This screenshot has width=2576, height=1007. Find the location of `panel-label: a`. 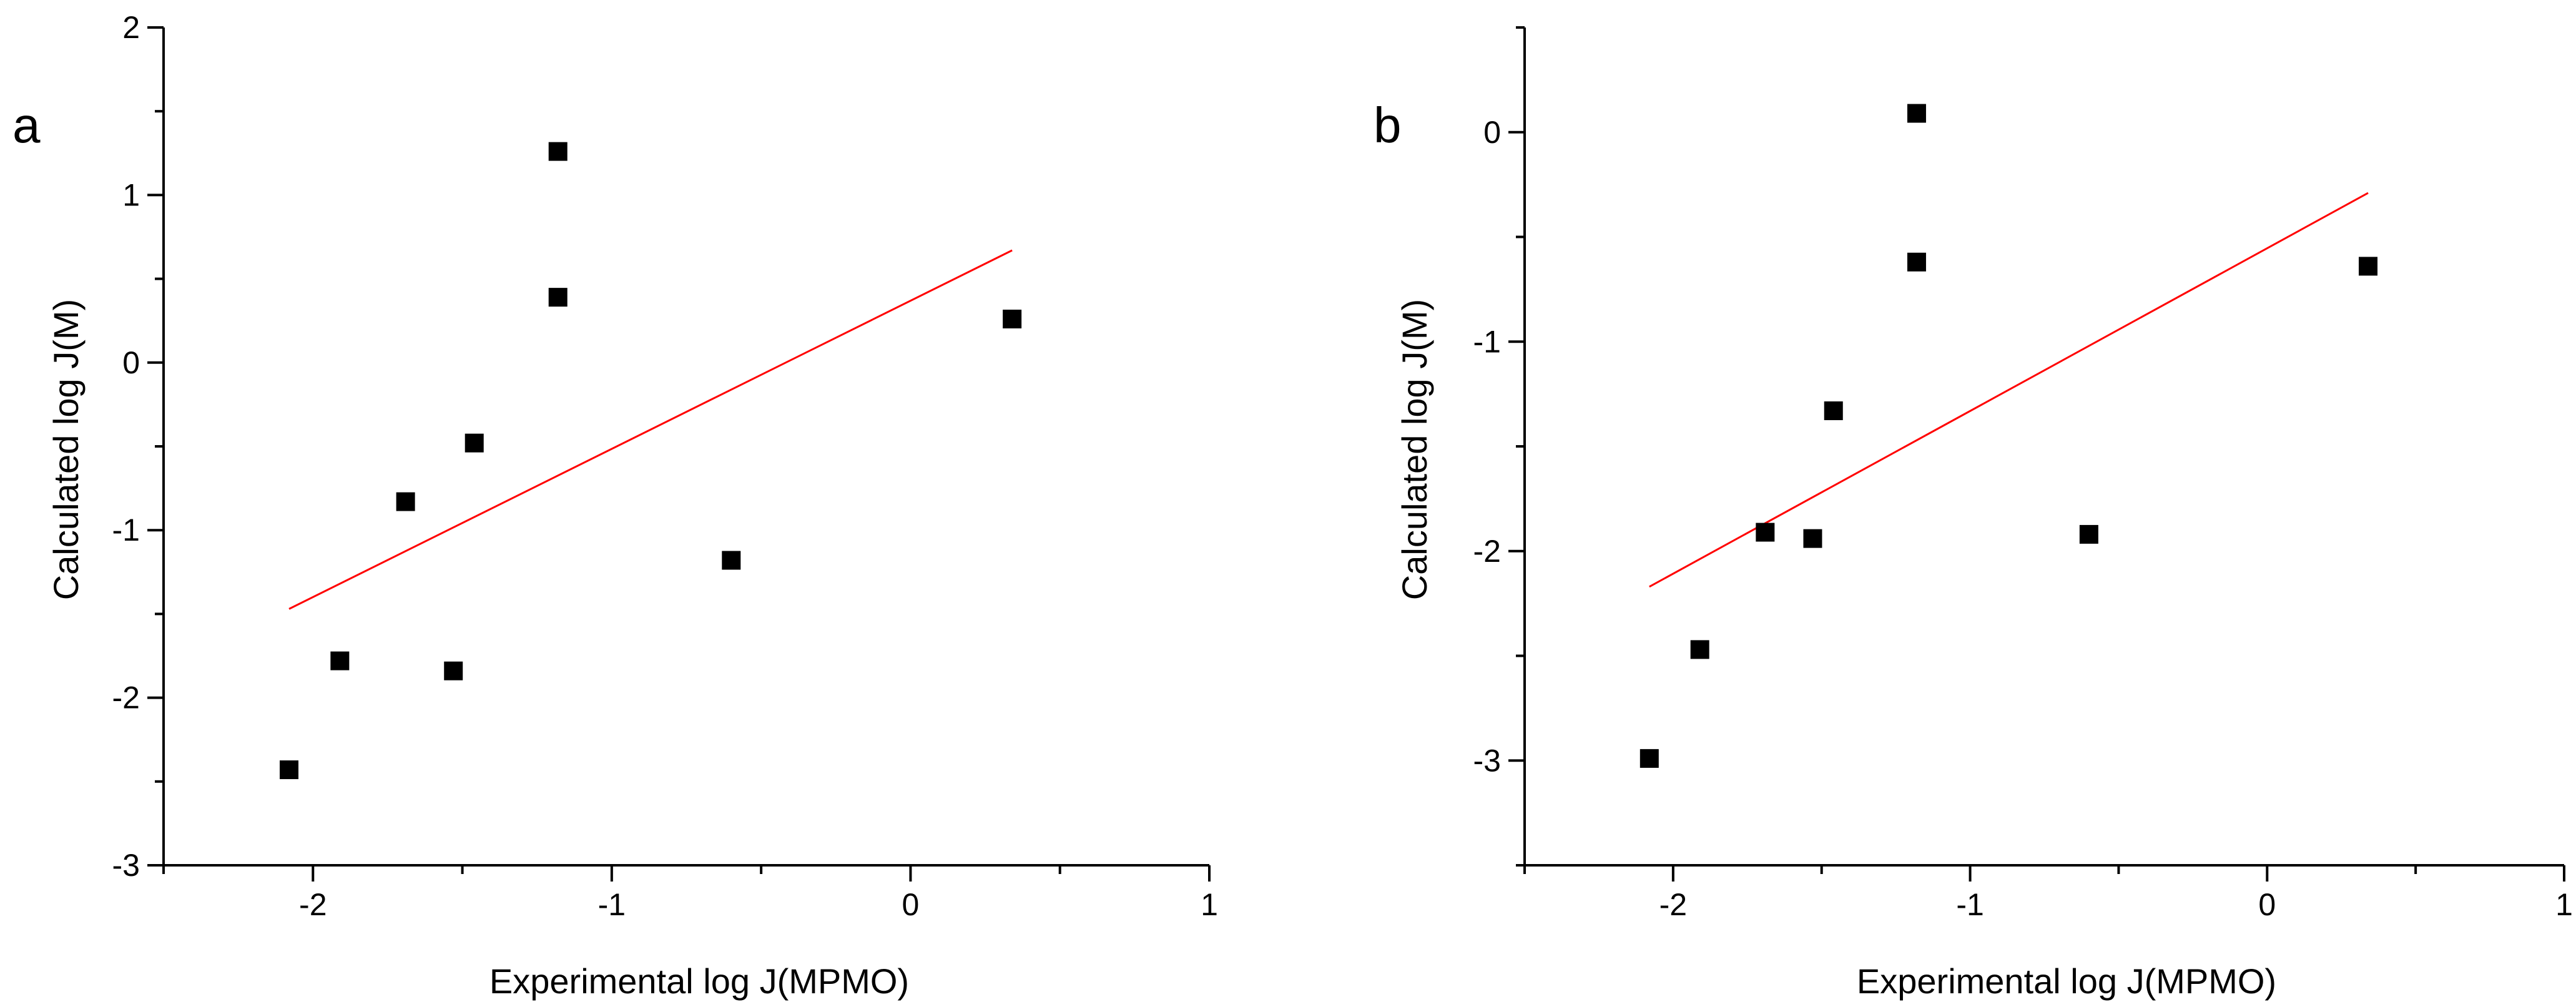

panel-label: a is located at coordinates (26, 125).